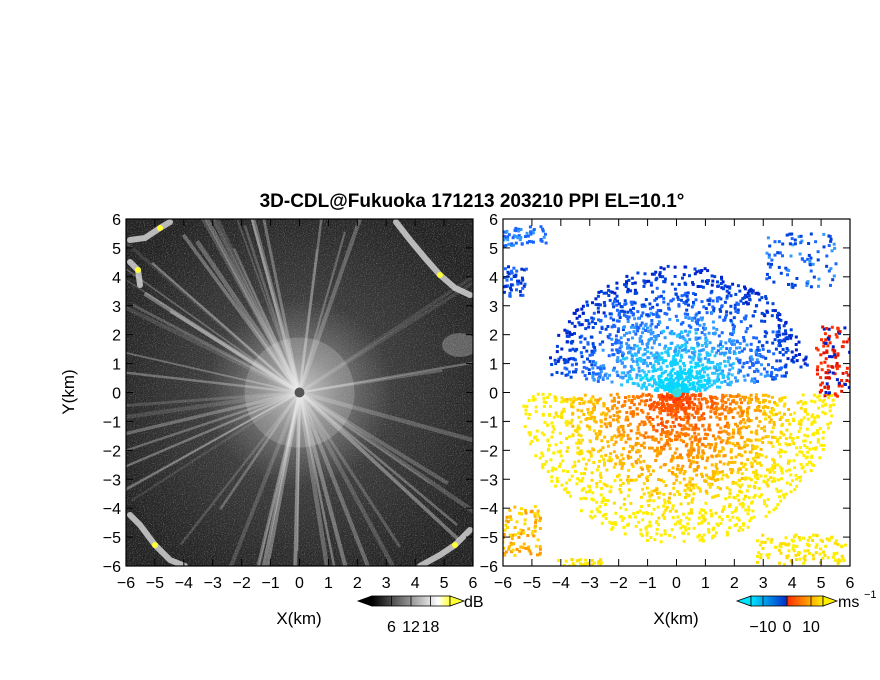 This screenshot has height=680, width=880. I want to click on reflectivity-y-tick-label: 3, so click(116, 307).